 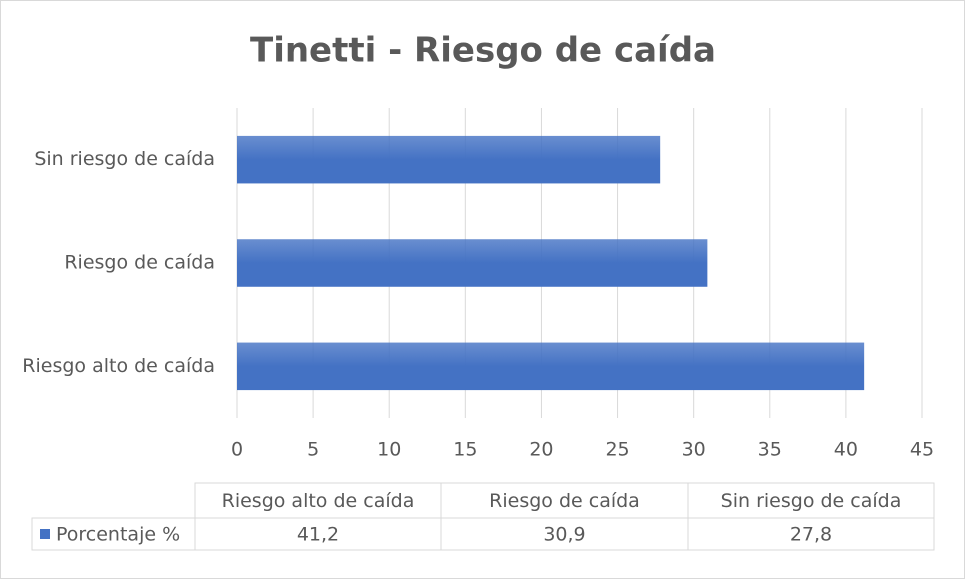 What do you see at coordinates (124, 159) in the screenshot?
I see `y-tick-label: Sin riesgo de caída` at bounding box center [124, 159].